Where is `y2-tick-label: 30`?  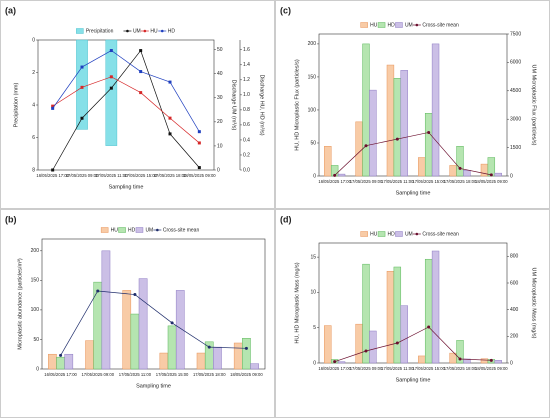 y2-tick-label: 30 is located at coordinates (220, 98).